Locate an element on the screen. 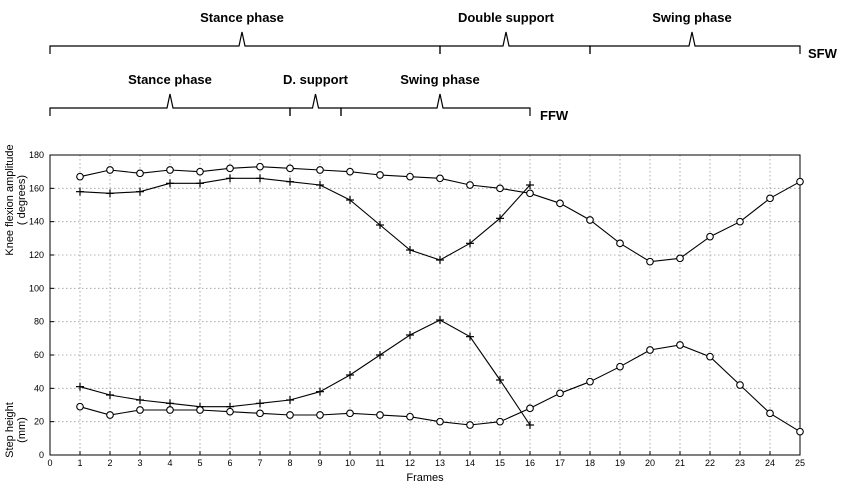 Image resolution: width=850 pixels, height=484 pixels. y-tick-label: 0 is located at coordinates (41, 455).